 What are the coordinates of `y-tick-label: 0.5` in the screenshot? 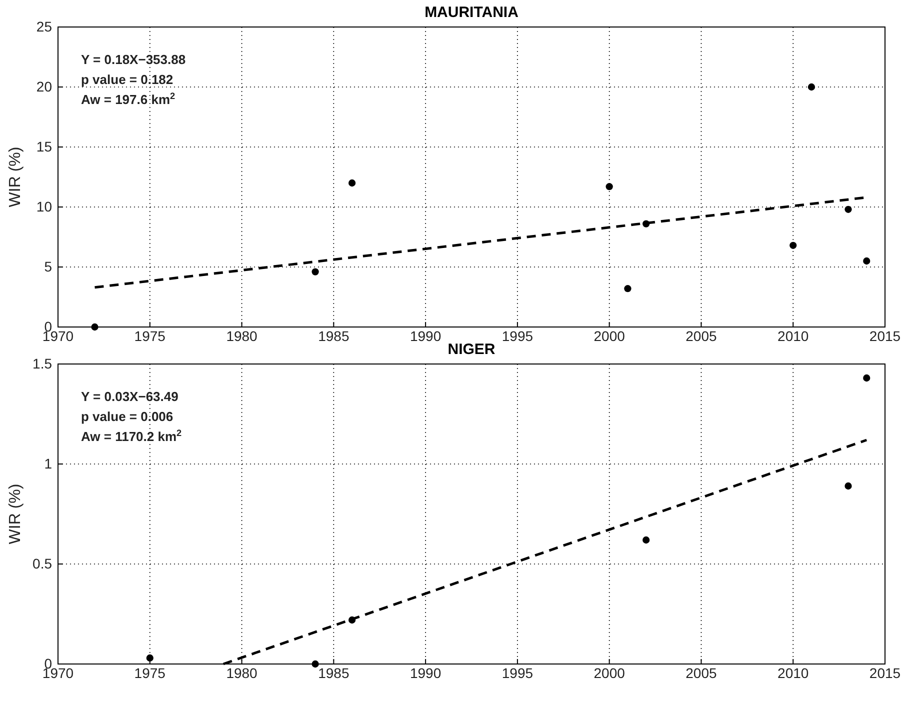 It's located at (42, 563).